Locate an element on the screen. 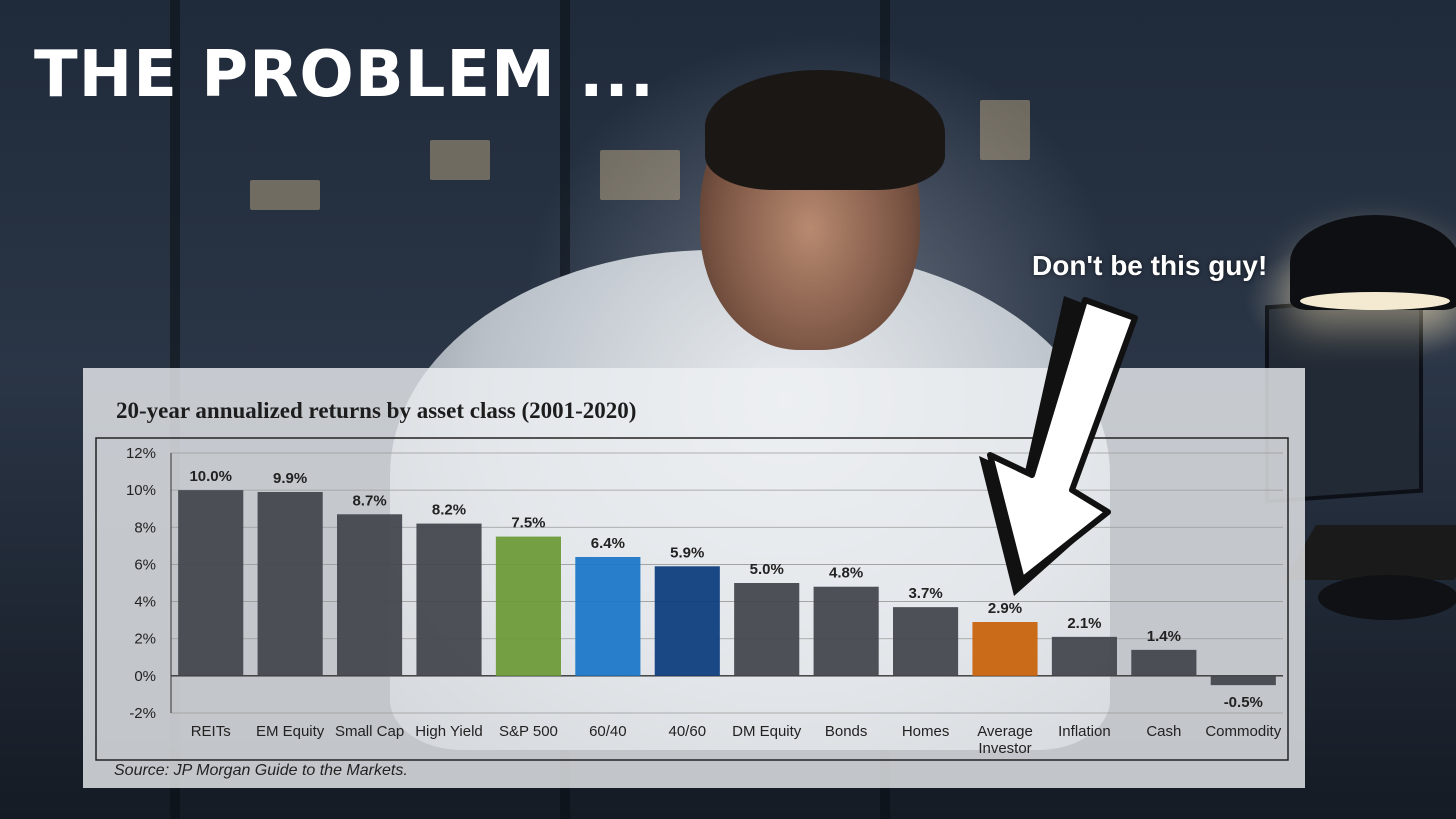 Image resolution: width=1456 pixels, height=819 pixels. x-tick-label: Cash is located at coordinates (1163, 731).